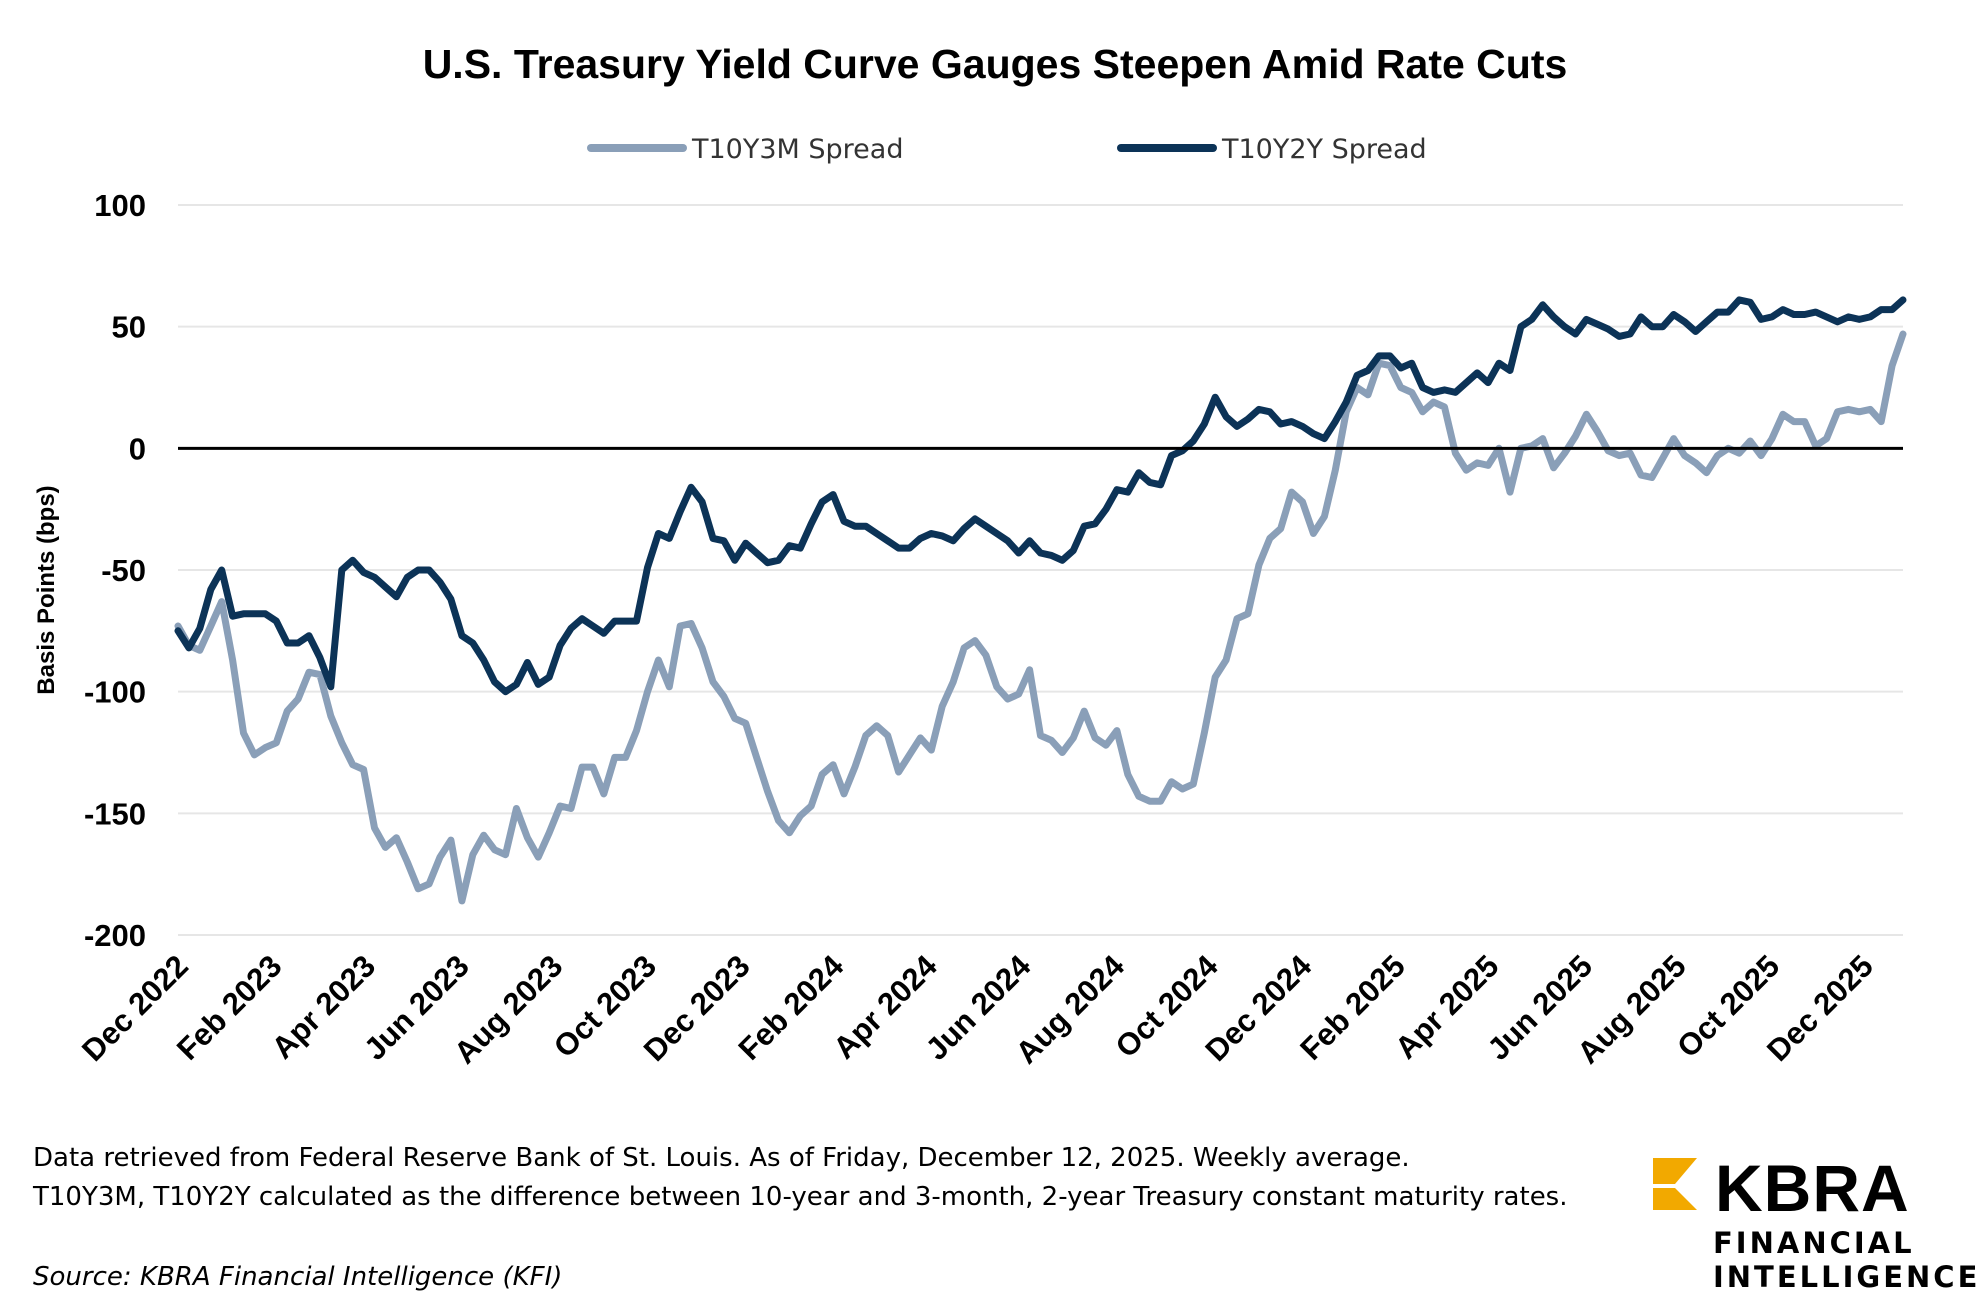 The width and height of the screenshot is (1983, 1312). What do you see at coordinates (1847, 1277) in the screenshot?
I see `logo-line-2: INTELLIGENCE` at bounding box center [1847, 1277].